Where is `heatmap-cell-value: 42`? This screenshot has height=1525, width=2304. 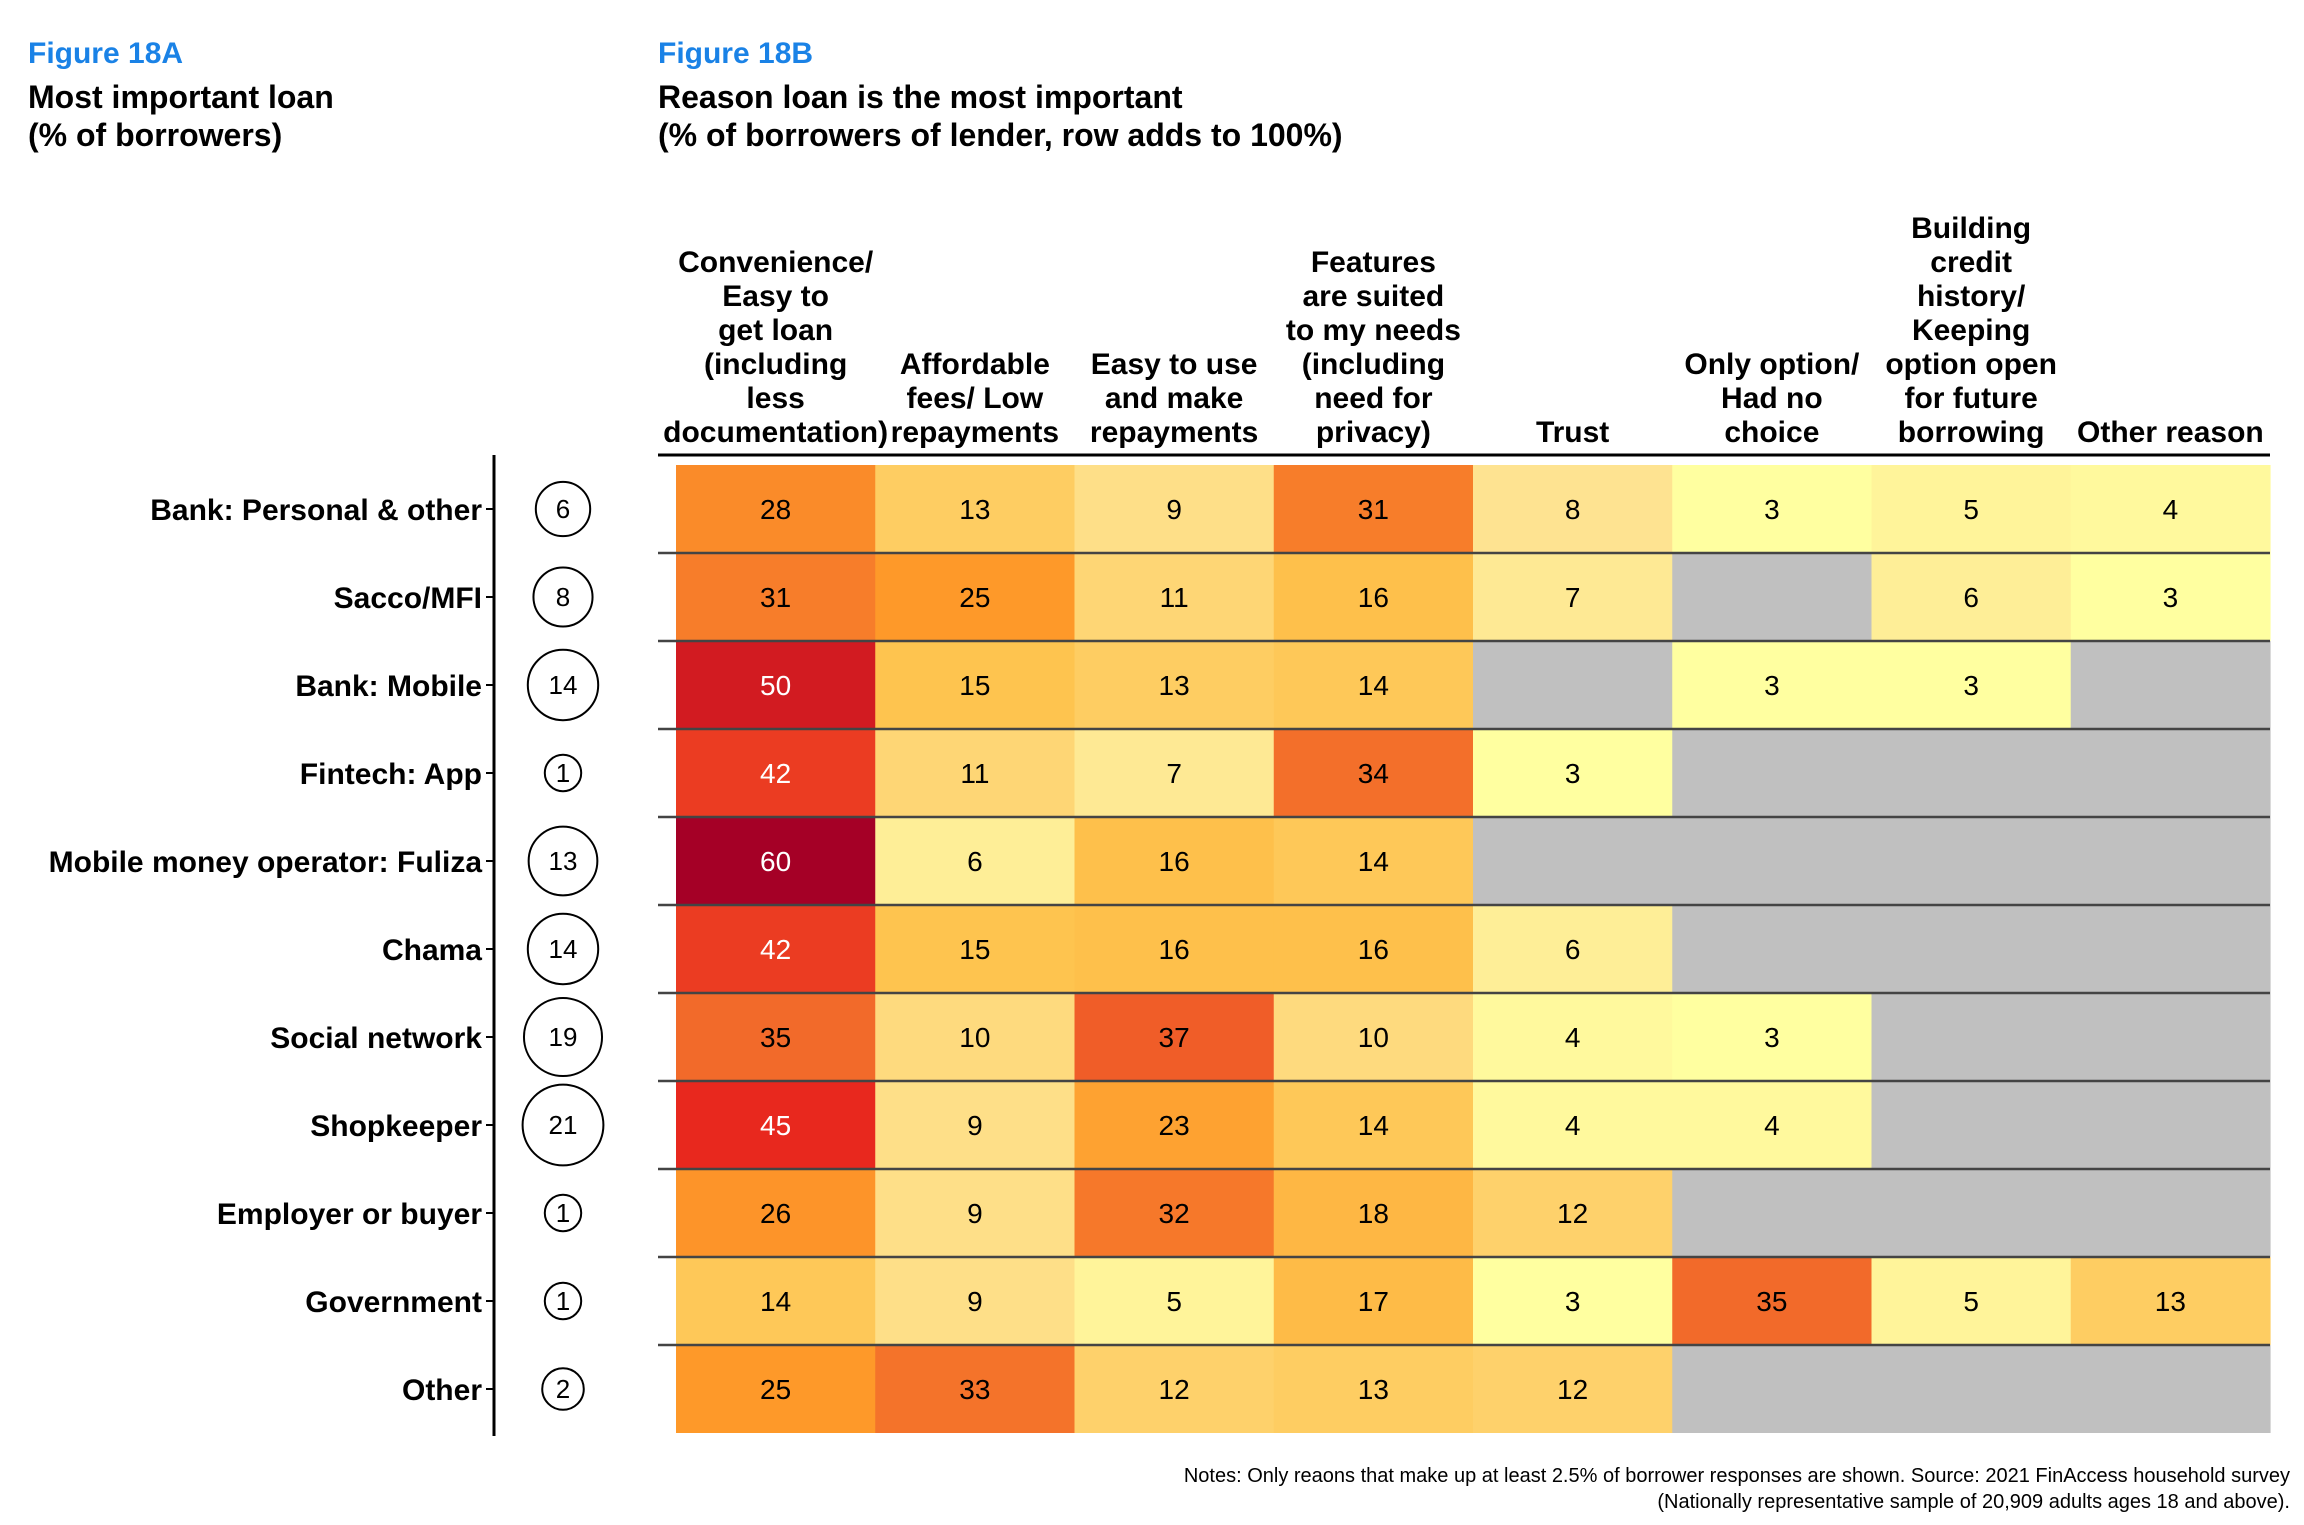
heatmap-cell-value: 42 is located at coordinates (775, 949).